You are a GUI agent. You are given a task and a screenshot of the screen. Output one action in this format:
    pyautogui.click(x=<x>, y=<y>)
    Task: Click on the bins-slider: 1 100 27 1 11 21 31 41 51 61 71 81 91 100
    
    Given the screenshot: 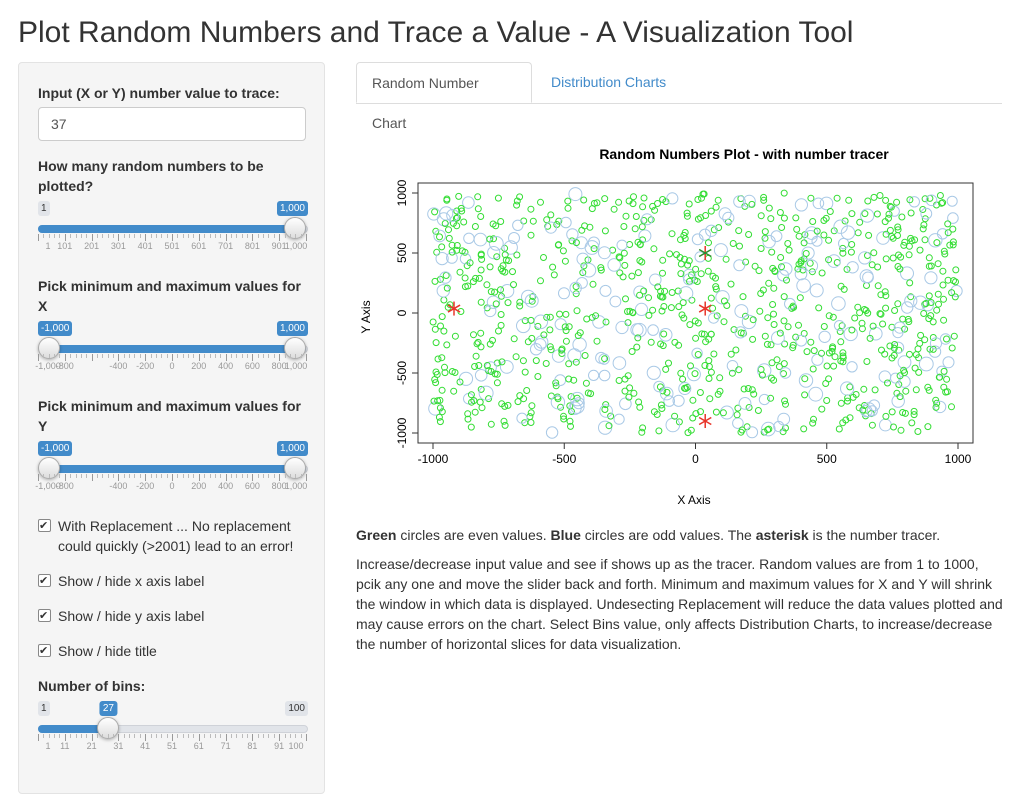 What is the action you would take?
    pyautogui.click(x=173, y=727)
    